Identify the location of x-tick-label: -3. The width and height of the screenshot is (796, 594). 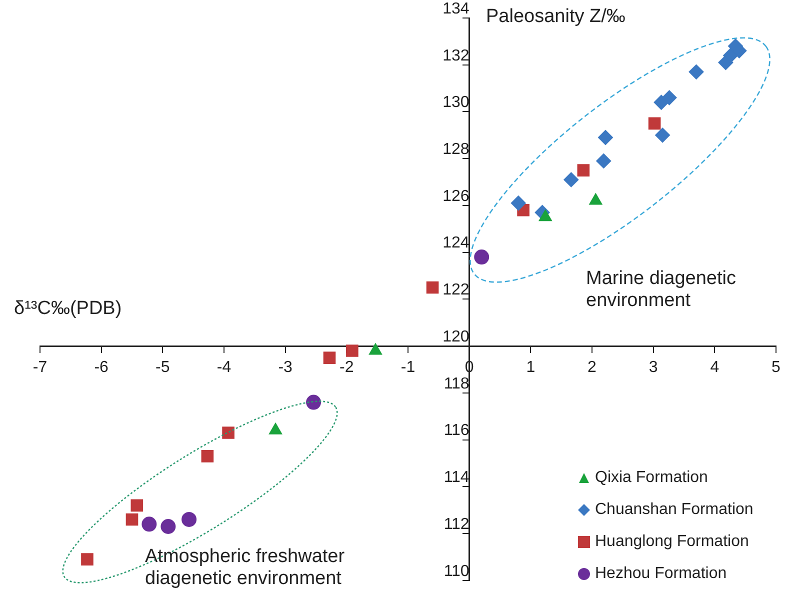
(285, 367).